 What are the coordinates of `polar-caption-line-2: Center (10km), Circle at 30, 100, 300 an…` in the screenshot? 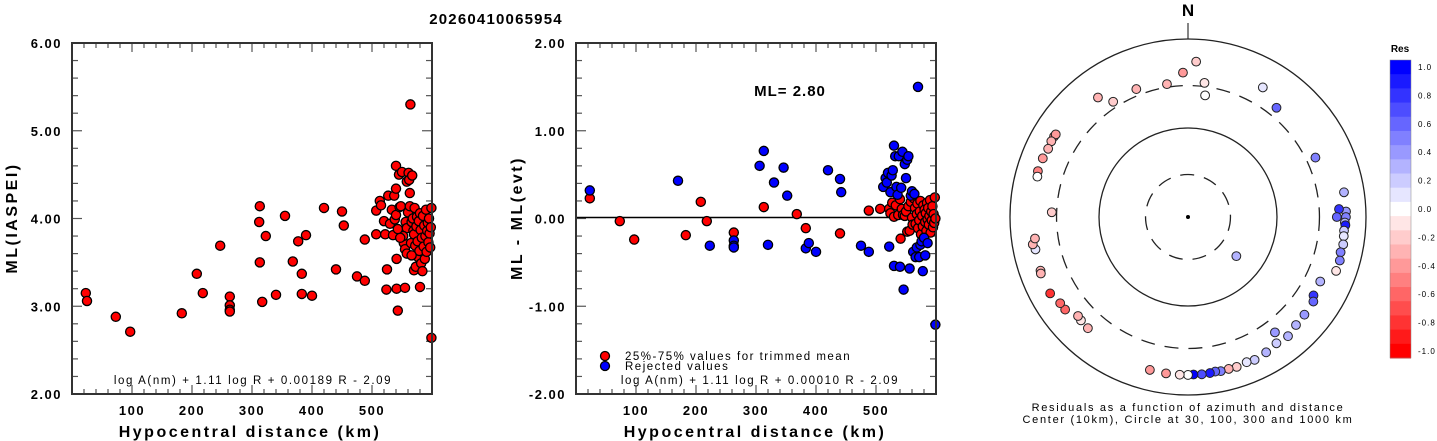 It's located at (1188, 420).